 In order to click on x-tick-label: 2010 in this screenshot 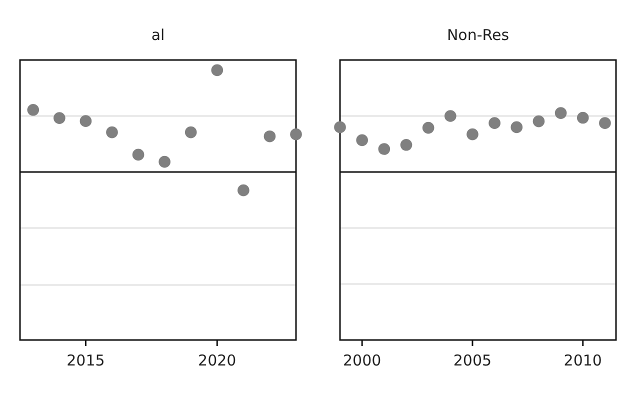, I will do `click(583, 361)`.